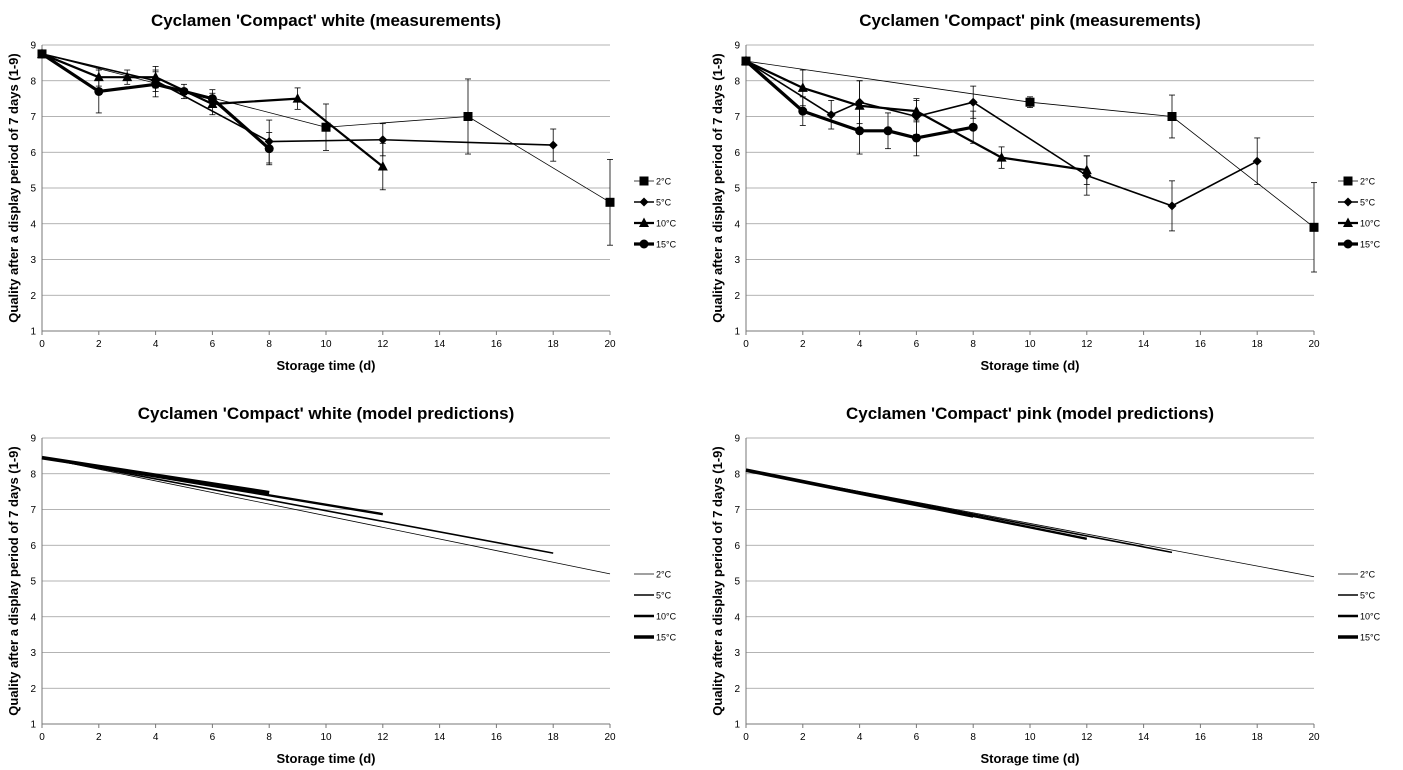  I want to click on legend-entry: 2°C, so click(653, 181).